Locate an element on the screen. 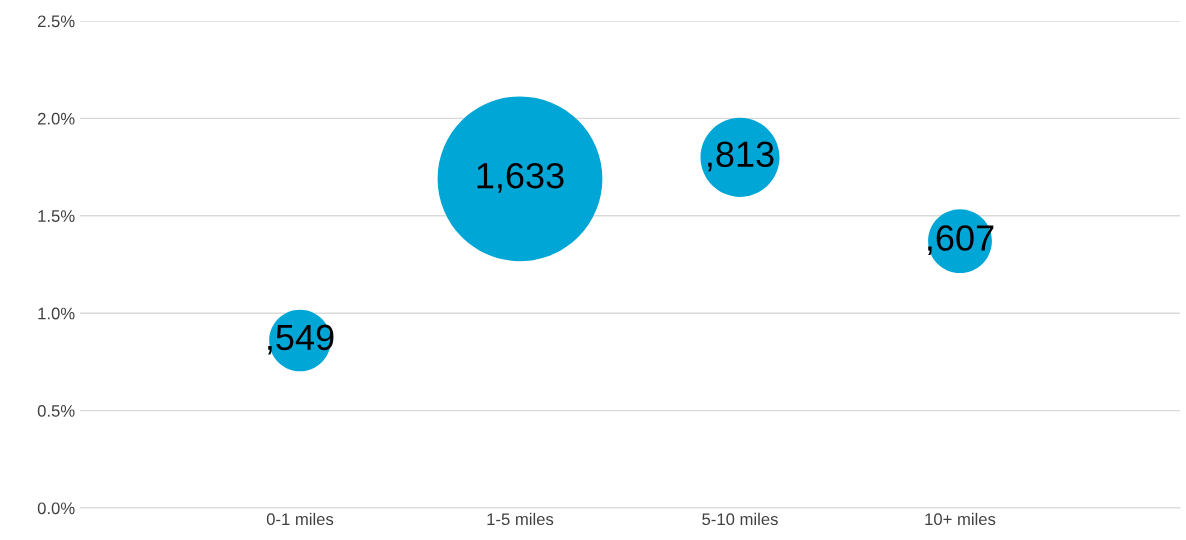 This screenshot has width=1186, height=540. x-tick-label: 5-10 miles is located at coordinates (740, 519).